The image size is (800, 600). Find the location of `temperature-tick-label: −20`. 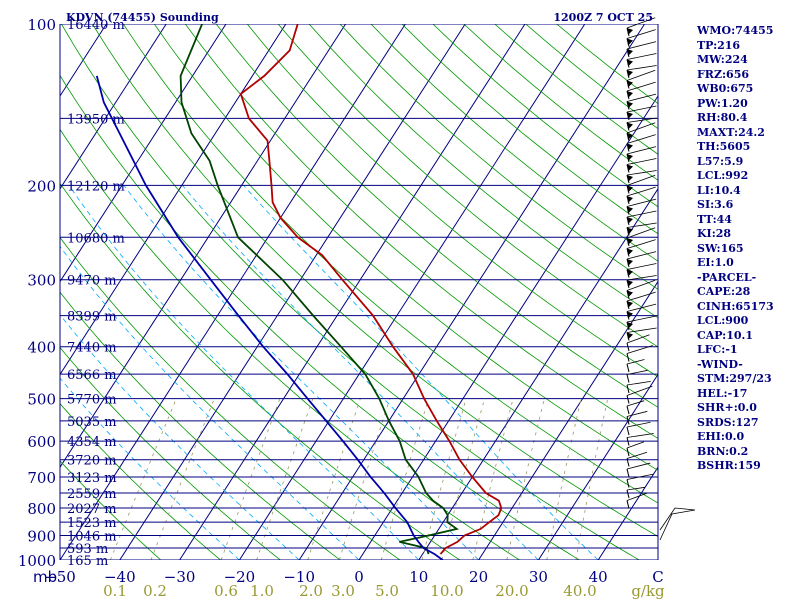

temperature-tick-label: −20 is located at coordinates (240, 577).